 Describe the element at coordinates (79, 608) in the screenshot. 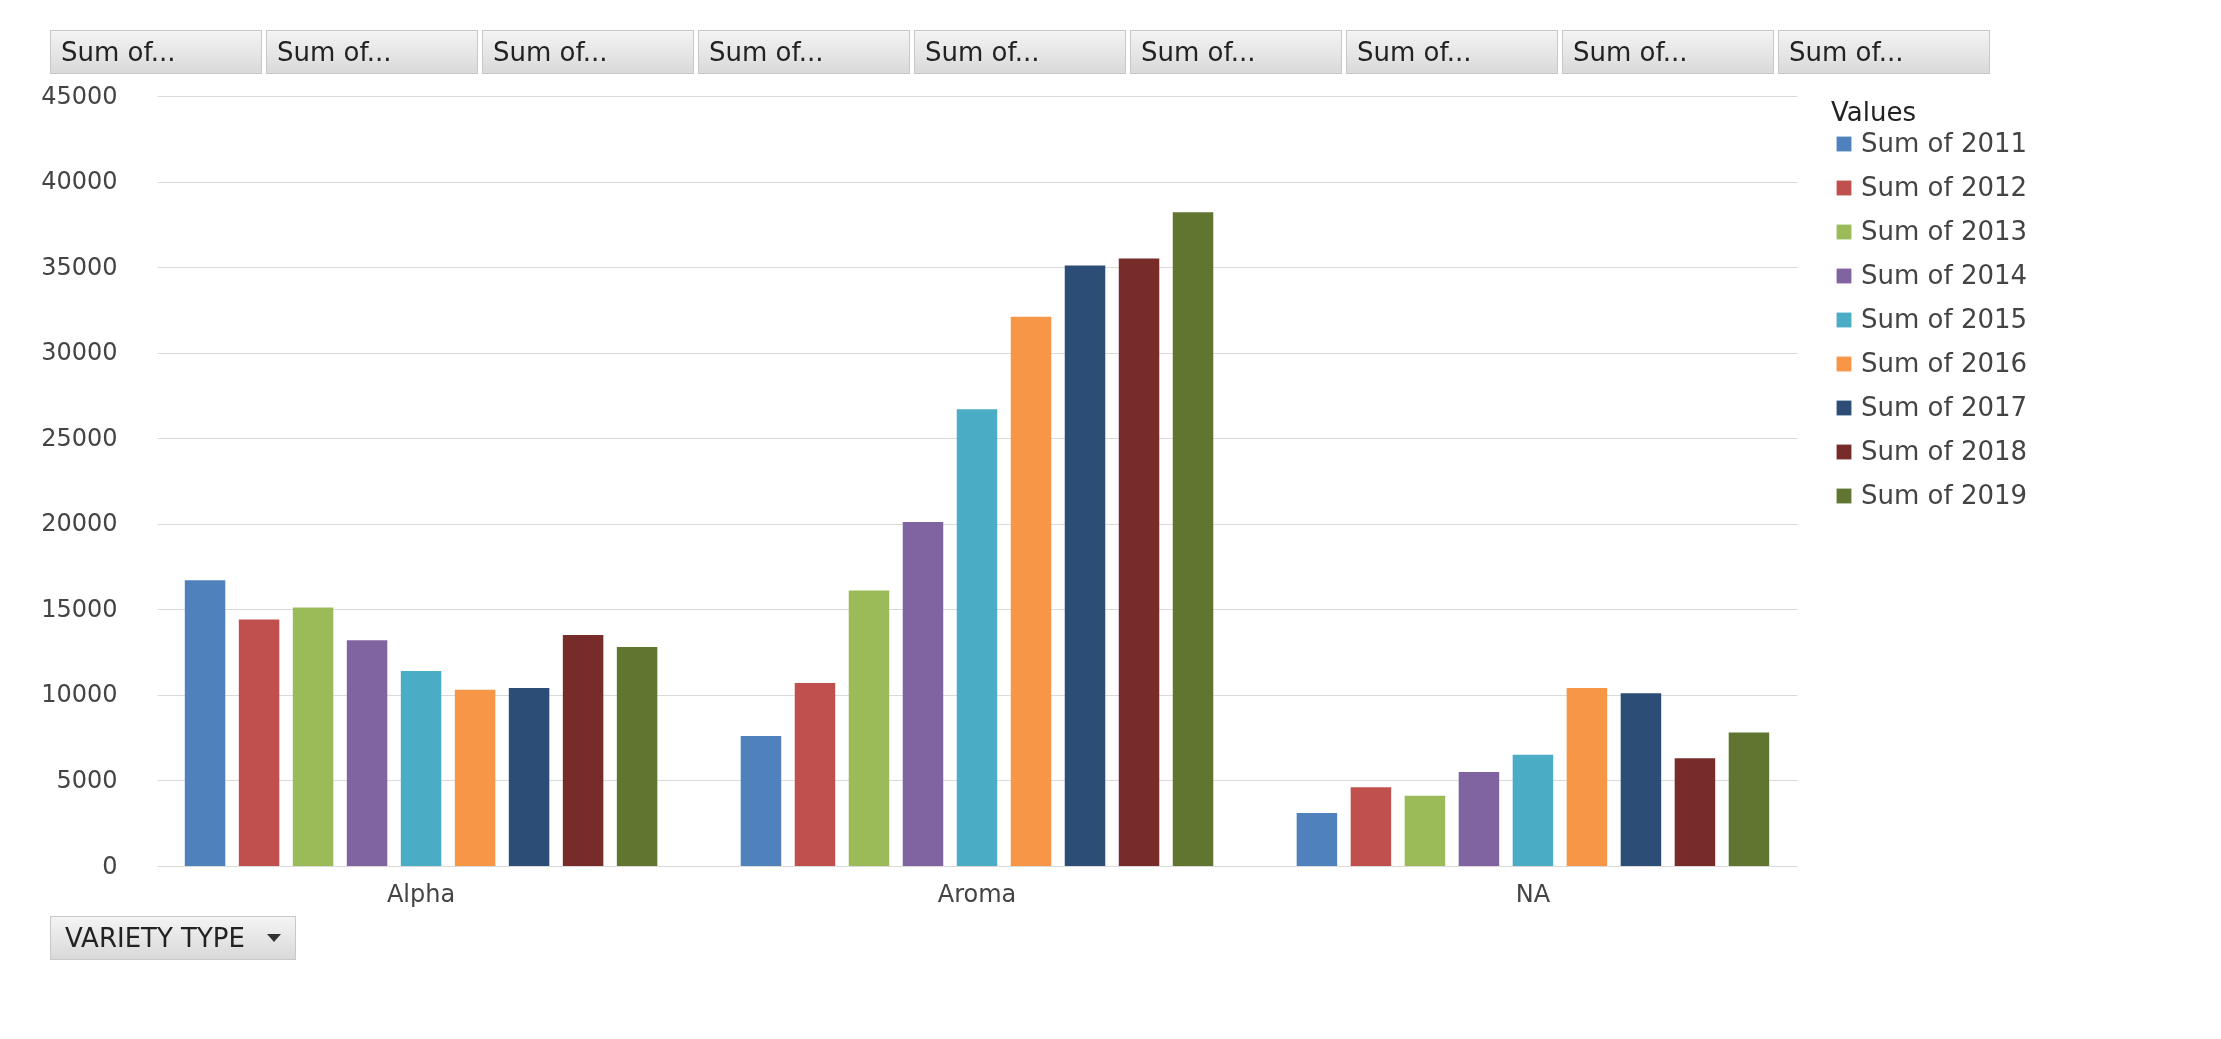

I see `y-tick-label: 15000` at that location.